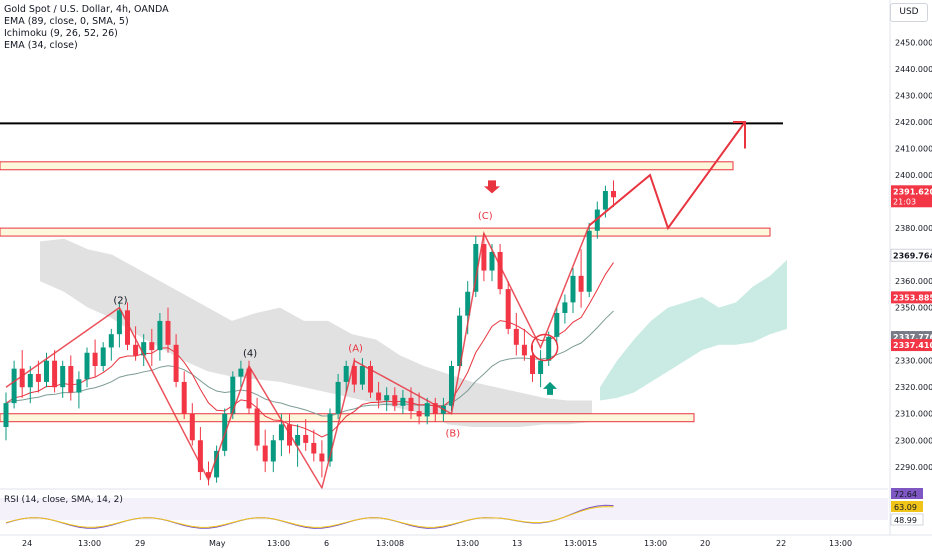 The width and height of the screenshot is (932, 555). Describe the element at coordinates (61, 33) in the screenshot. I see `ichimoku-legend: Ichimoku (9, 26, 52, 26)` at that location.